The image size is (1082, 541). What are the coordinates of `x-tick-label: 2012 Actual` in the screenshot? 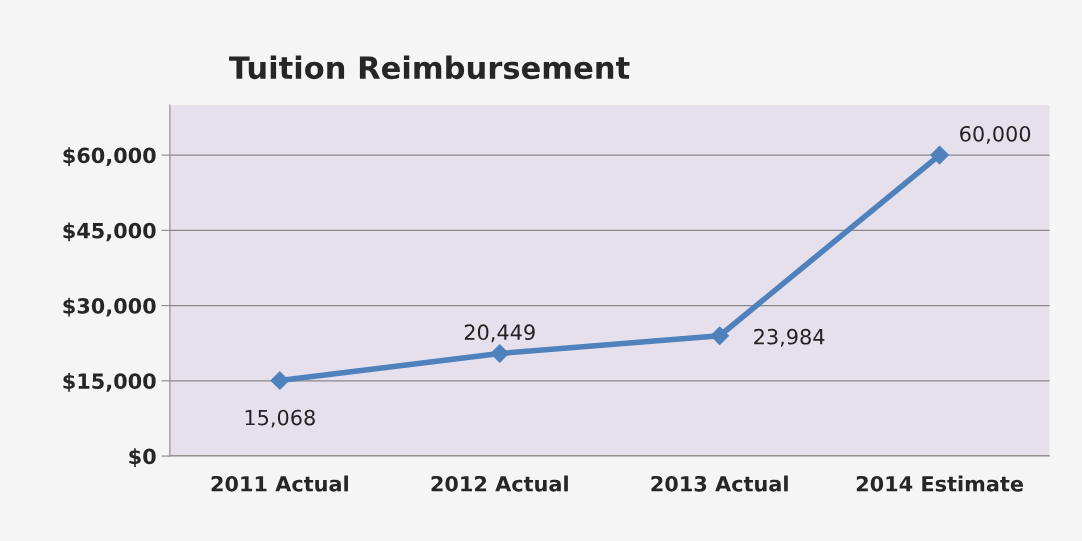 It's located at (499, 483).